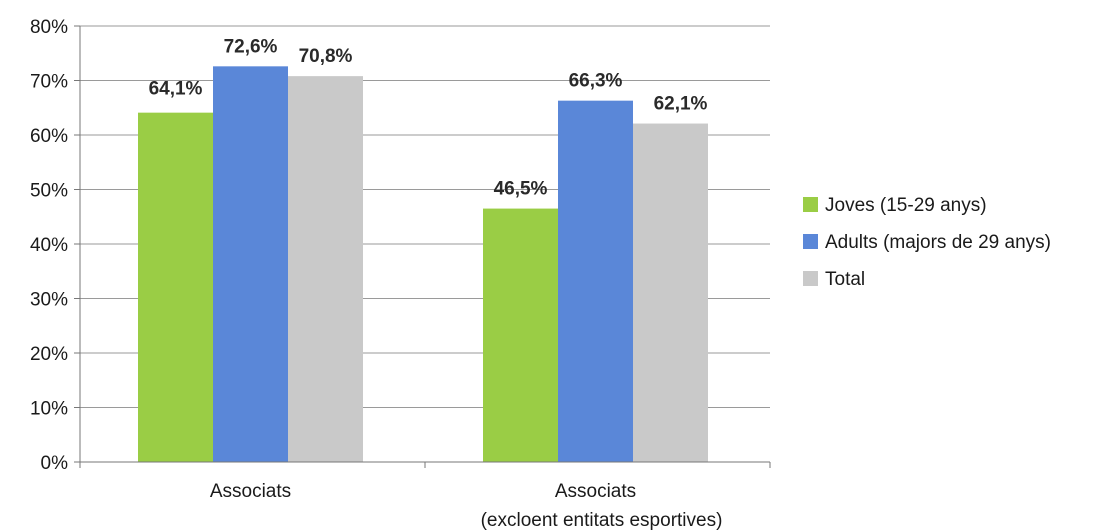  What do you see at coordinates (49, 300) in the screenshot?
I see `y-tick-label: 30%` at bounding box center [49, 300].